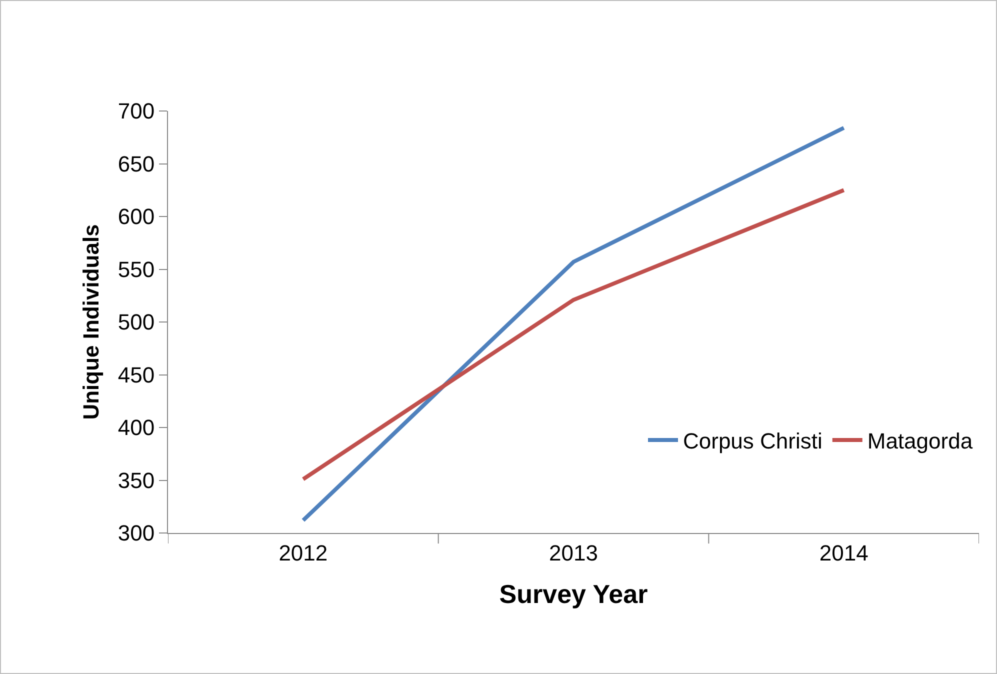 This screenshot has height=674, width=997. What do you see at coordinates (136, 269) in the screenshot?
I see `y-tick-label: 550` at bounding box center [136, 269].